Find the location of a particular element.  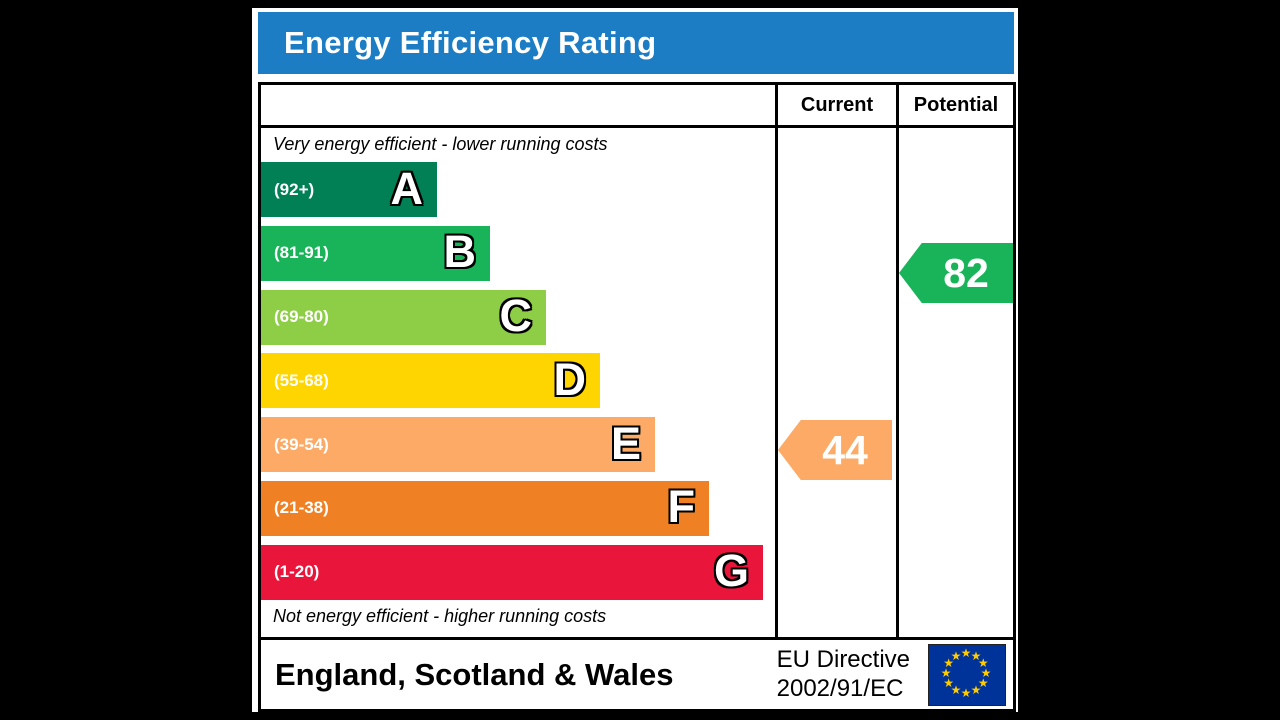

band-row-b: (81-91) B is located at coordinates (518, 253).